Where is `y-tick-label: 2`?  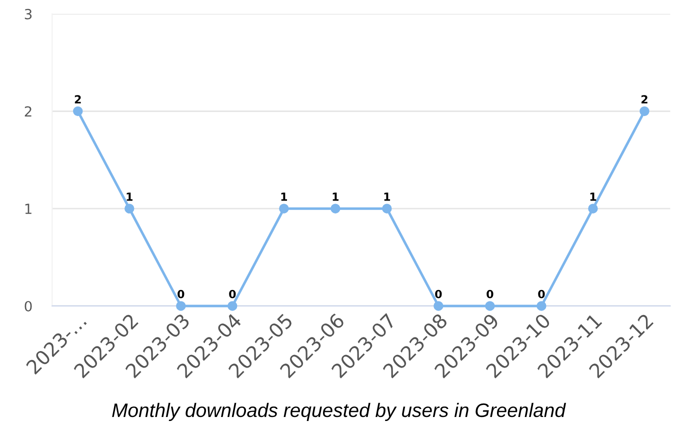 y-tick-label: 2 is located at coordinates (28, 111).